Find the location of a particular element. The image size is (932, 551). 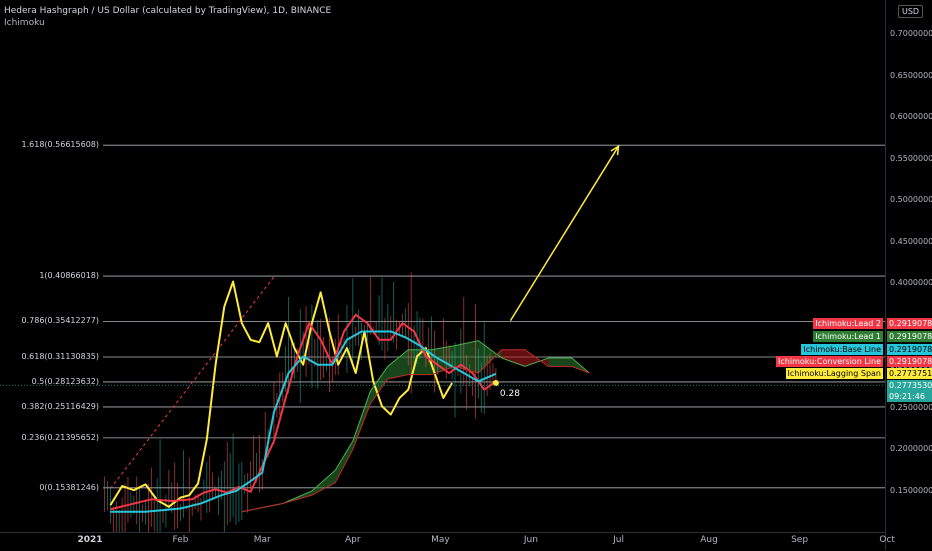

fib-level-label: 0.5(0.28123632) is located at coordinates (65, 381).